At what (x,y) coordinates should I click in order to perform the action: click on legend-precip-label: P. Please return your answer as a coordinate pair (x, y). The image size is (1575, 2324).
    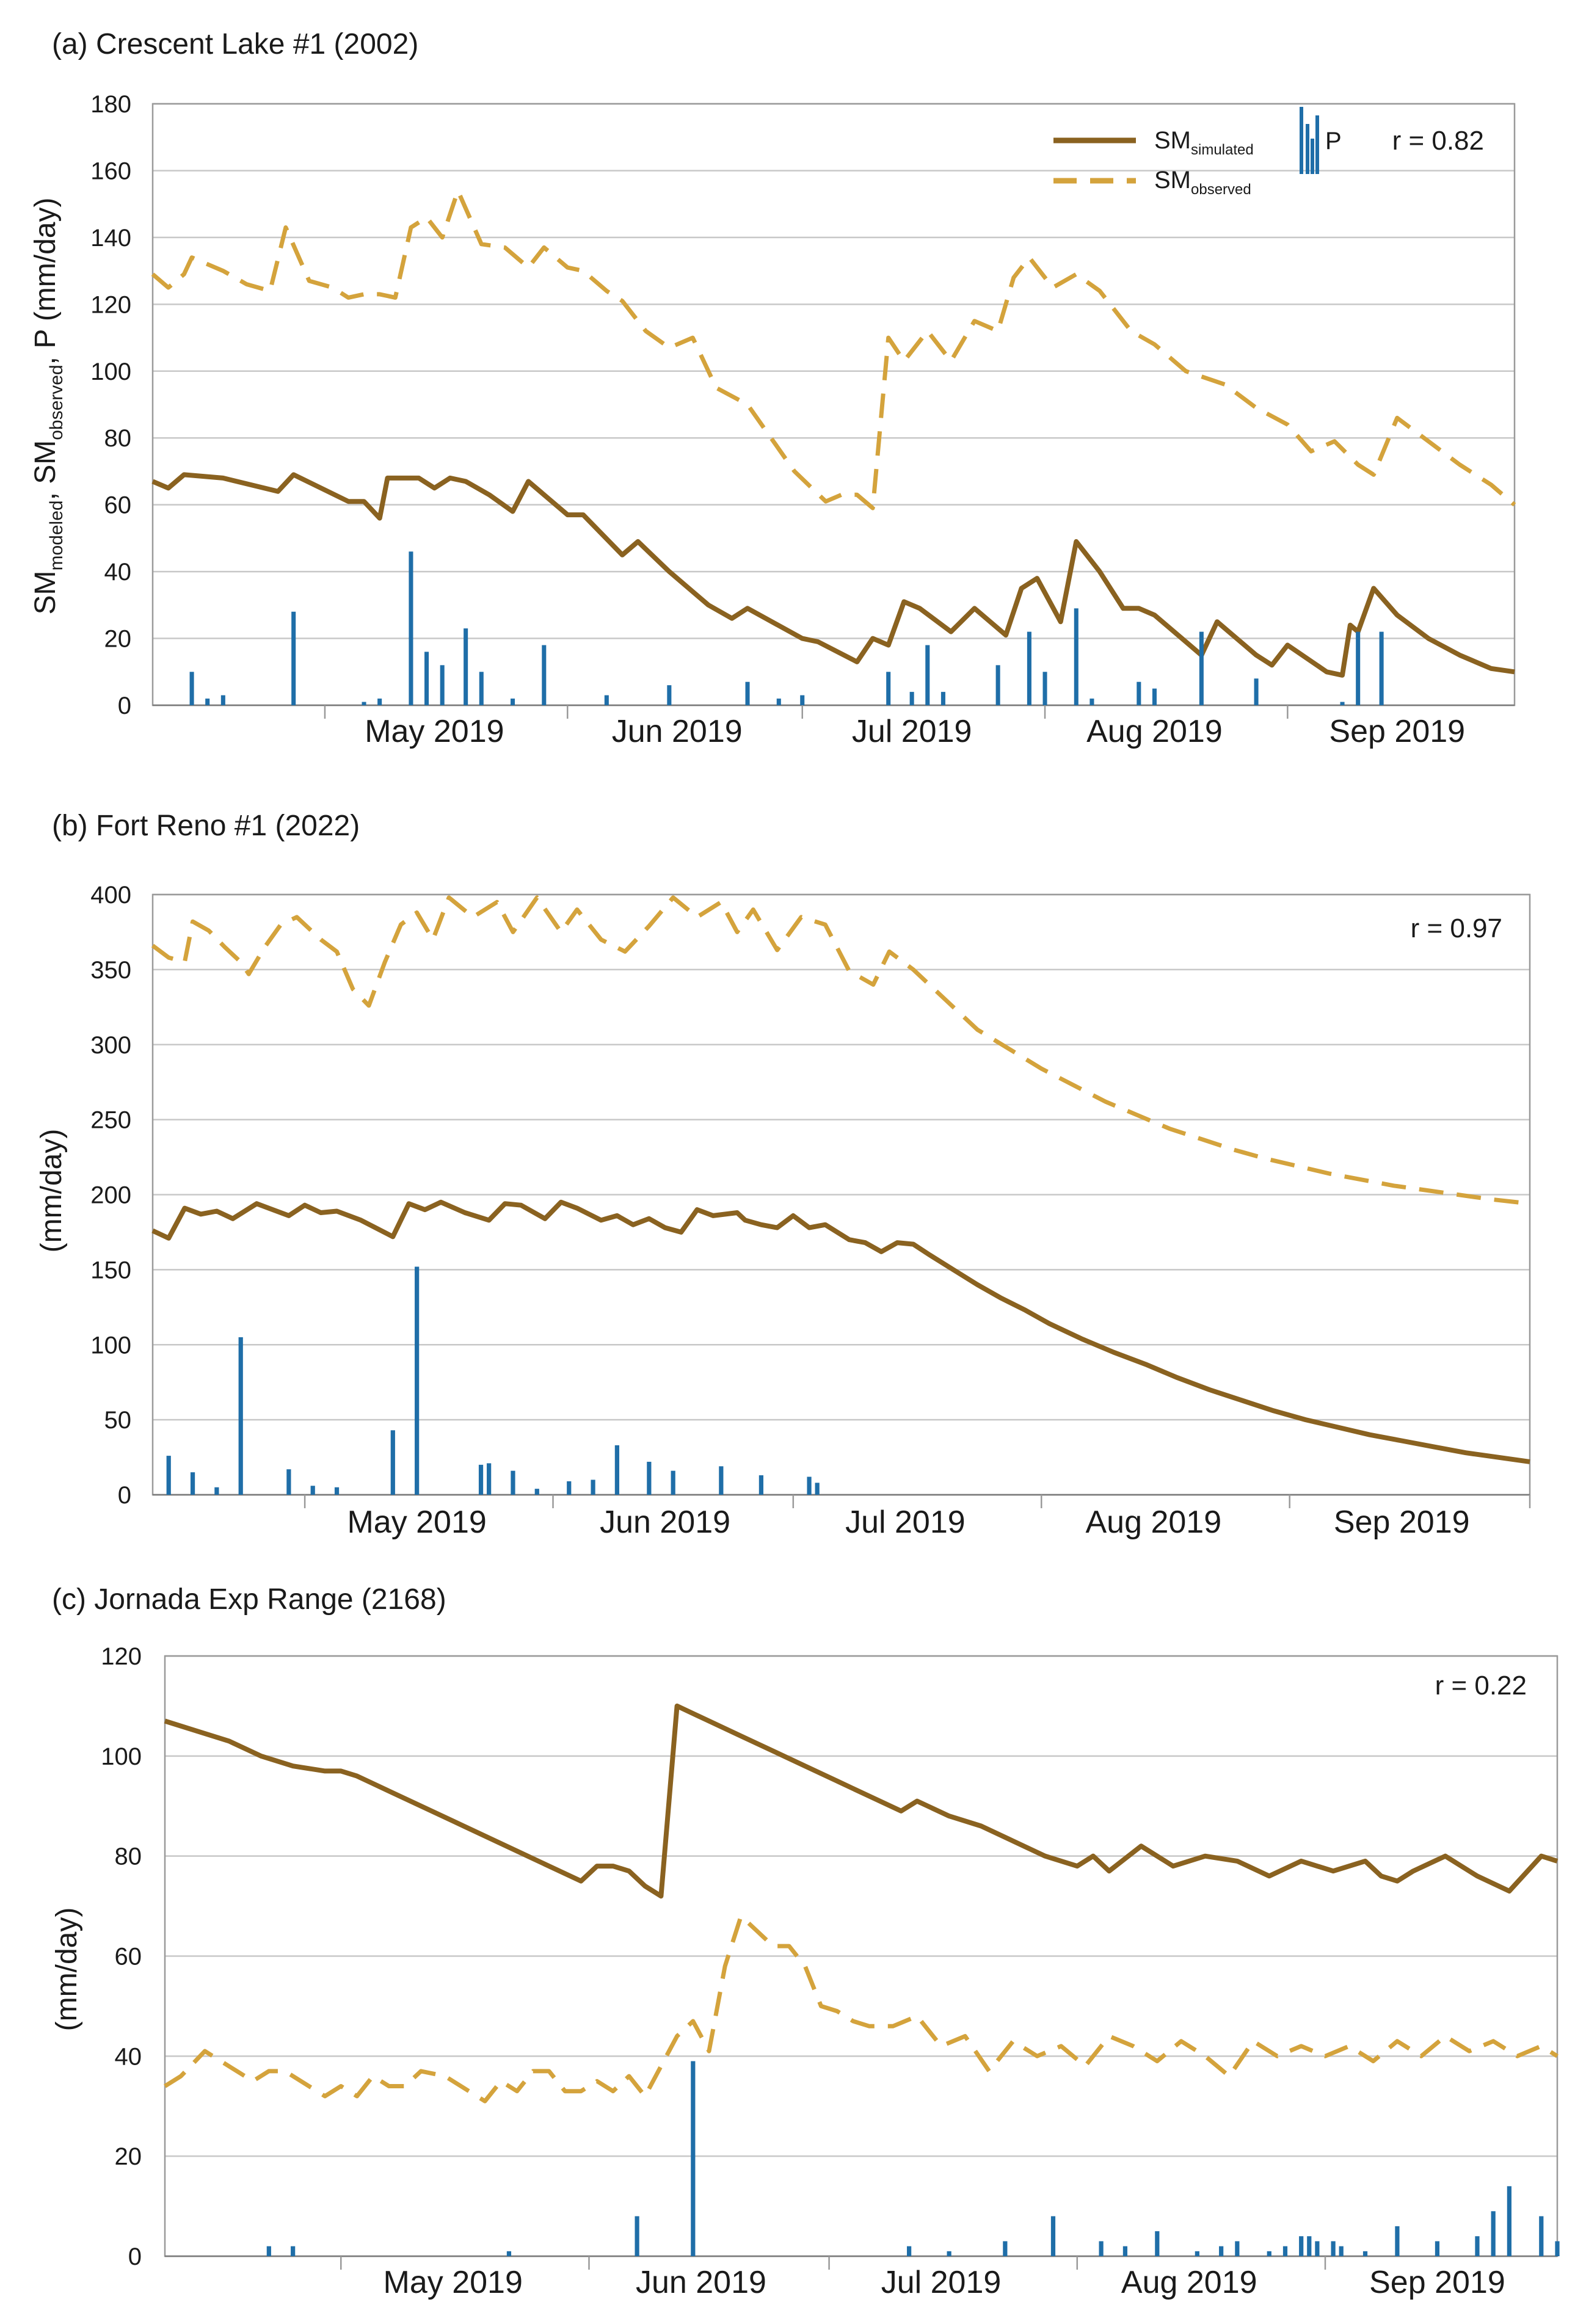
    Looking at the image, I should click on (1333, 141).